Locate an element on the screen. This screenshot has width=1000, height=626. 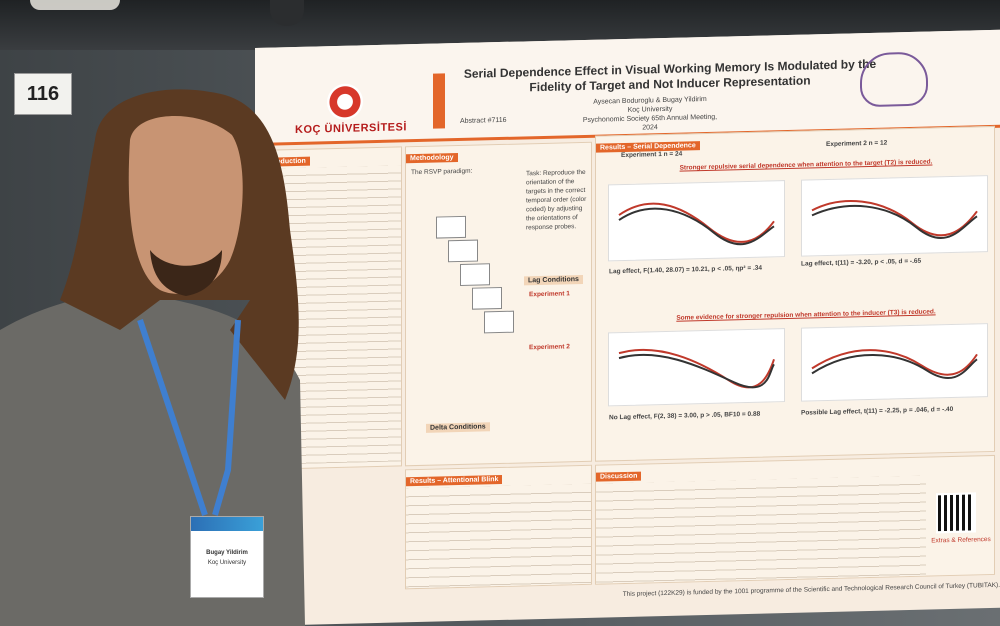
badge-banner is located at coordinates (227, 524).